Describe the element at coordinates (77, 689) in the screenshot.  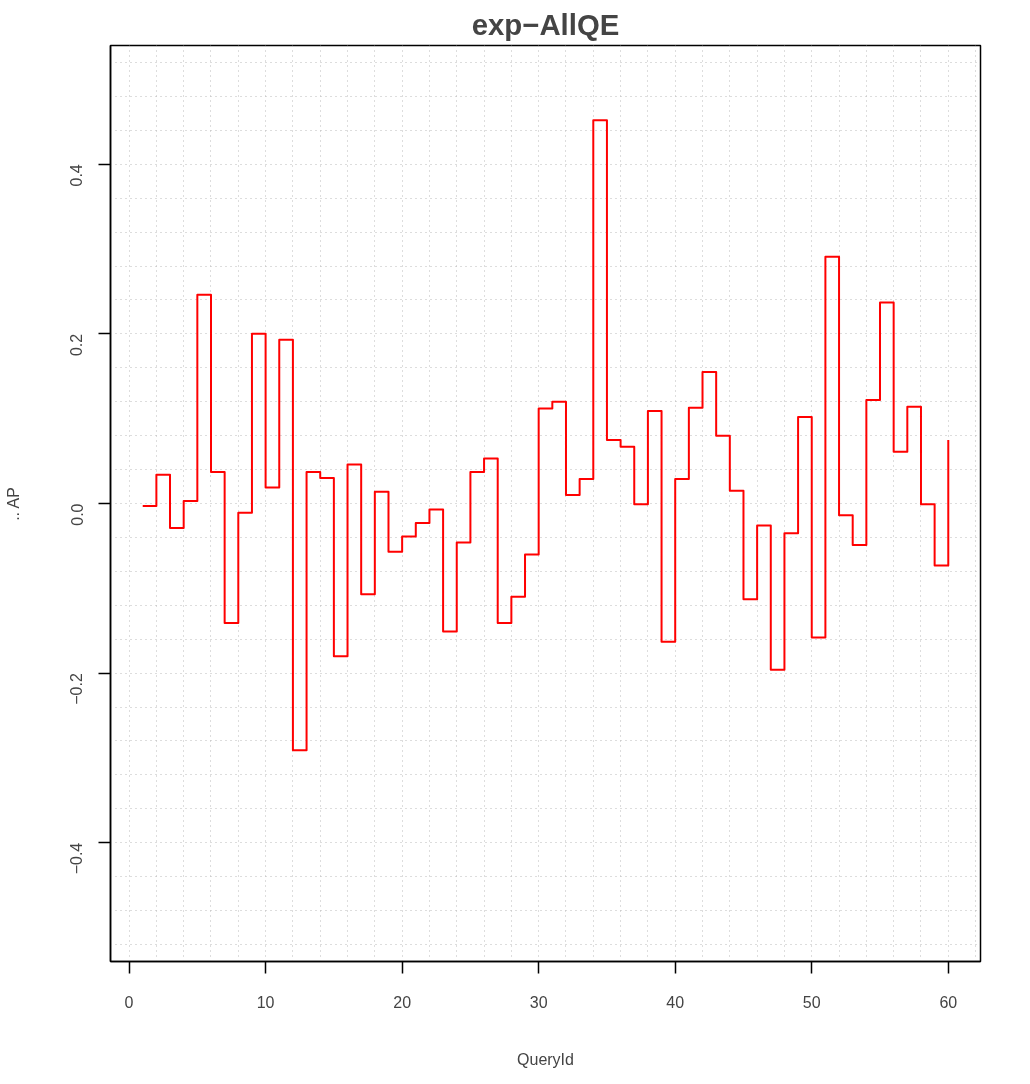
I see `y-tick-label: −0.2` at that location.